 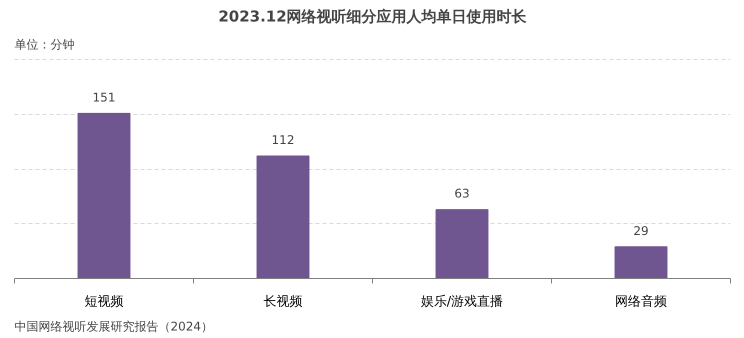 What do you see at coordinates (373, 17) in the screenshot?
I see `chart-title: 2023.12网络视听细分应用人均单日使用时长` at bounding box center [373, 17].